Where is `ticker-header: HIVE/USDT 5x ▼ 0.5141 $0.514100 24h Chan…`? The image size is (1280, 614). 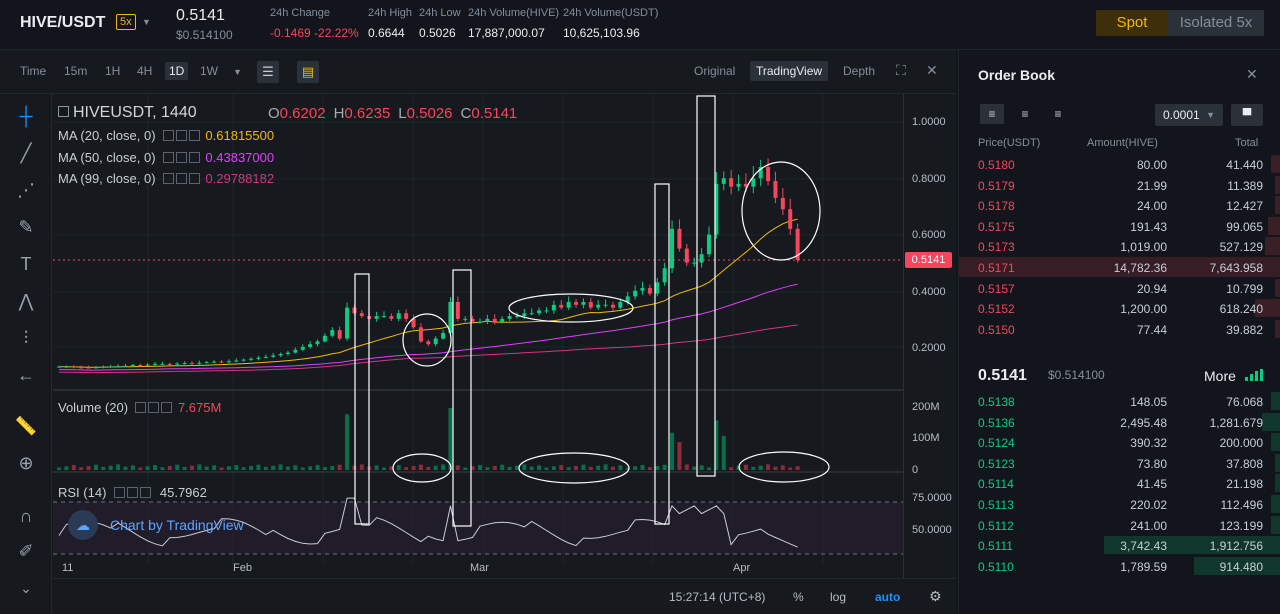 ticker-header: HIVE/USDT 5x ▼ 0.5141 $0.514100 24h Chan… is located at coordinates (640, 25).